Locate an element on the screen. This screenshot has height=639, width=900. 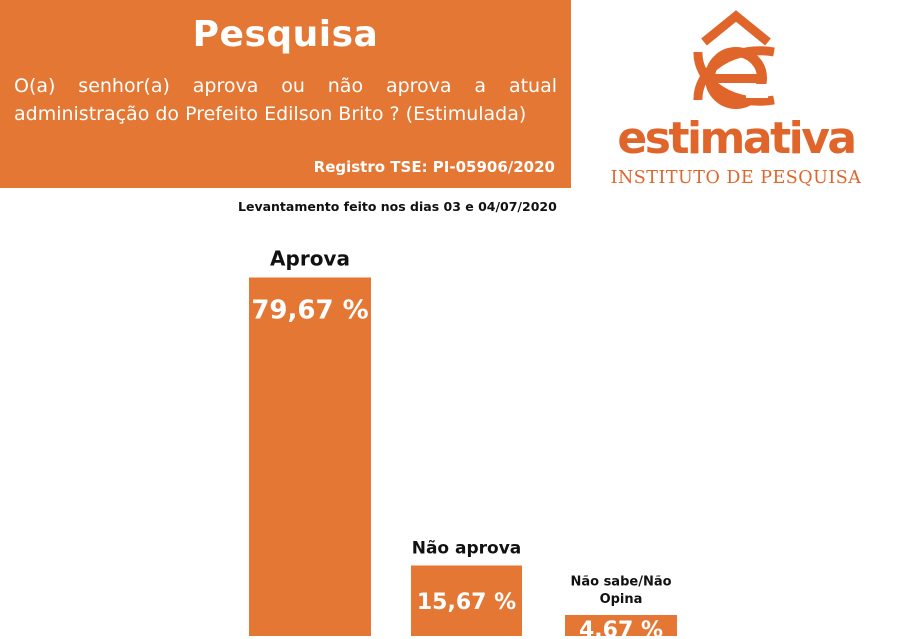
bar-value-label: 4,67 % is located at coordinates (621, 628).